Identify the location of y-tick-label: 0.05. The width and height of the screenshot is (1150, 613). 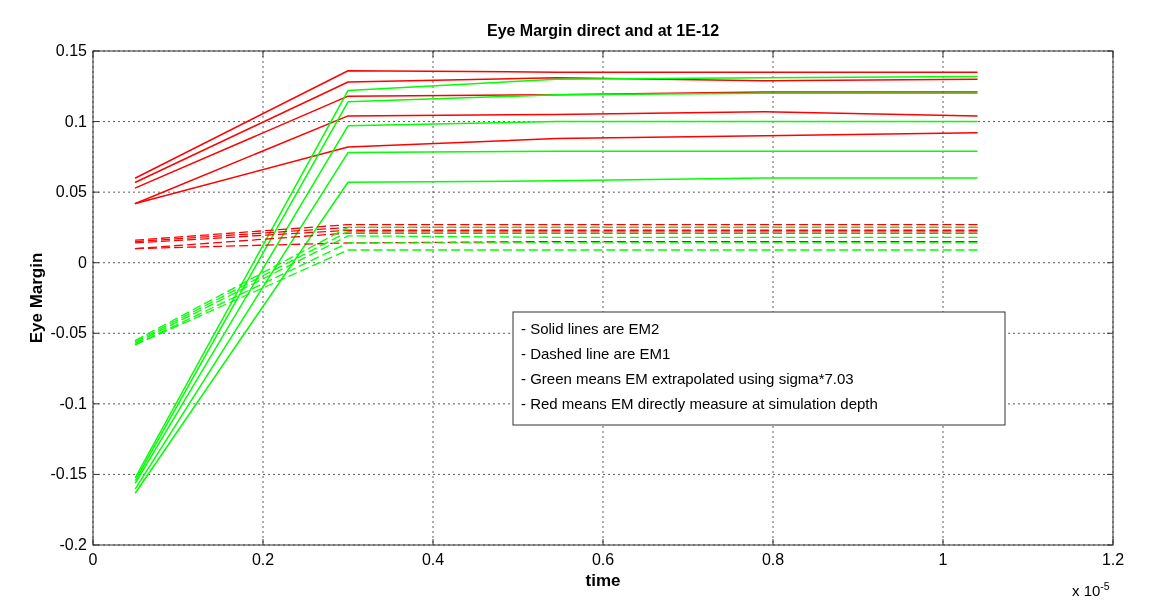
(71, 192).